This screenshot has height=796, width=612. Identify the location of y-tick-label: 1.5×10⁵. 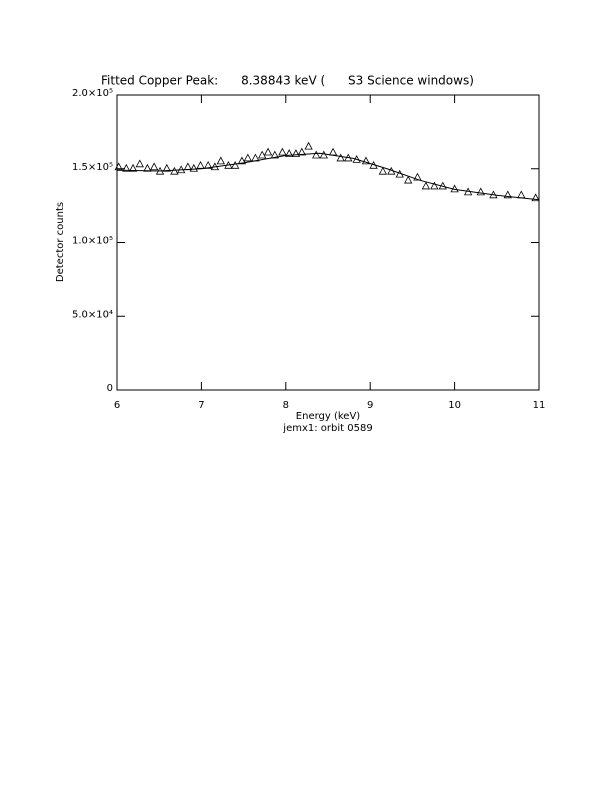
(92, 167).